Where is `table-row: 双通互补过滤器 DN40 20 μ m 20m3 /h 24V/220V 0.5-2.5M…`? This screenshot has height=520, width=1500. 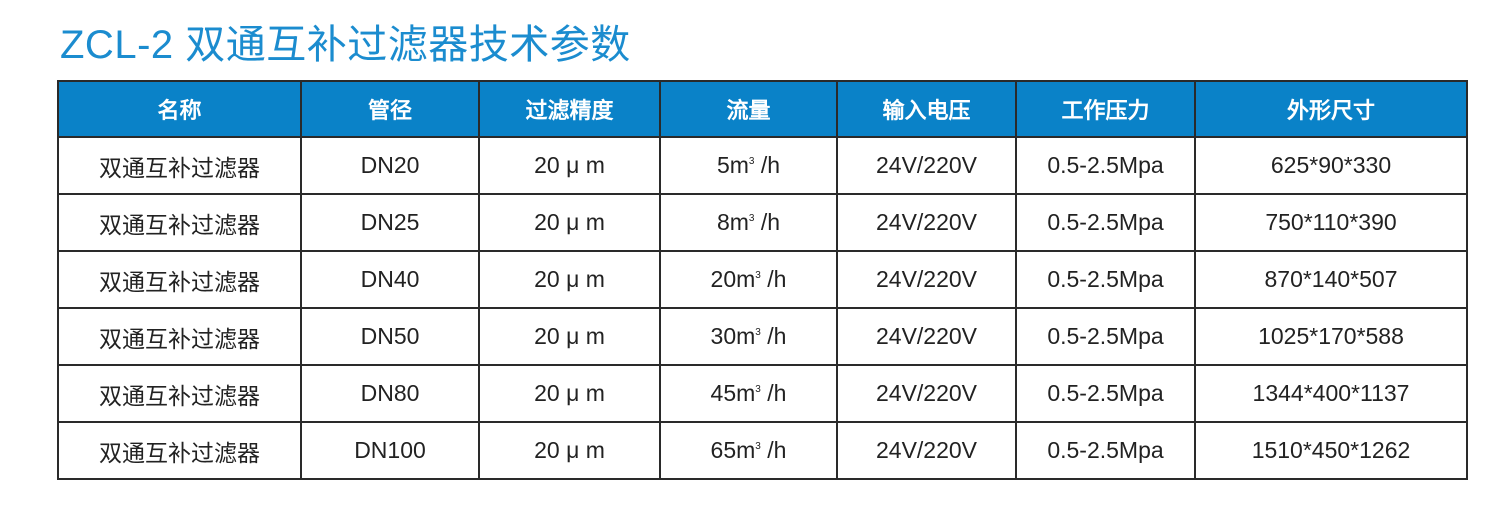 table-row: 双通互补过滤器 DN40 20 μ m 20m3 /h 24V/220V 0.5-2.5M… is located at coordinates (762, 279).